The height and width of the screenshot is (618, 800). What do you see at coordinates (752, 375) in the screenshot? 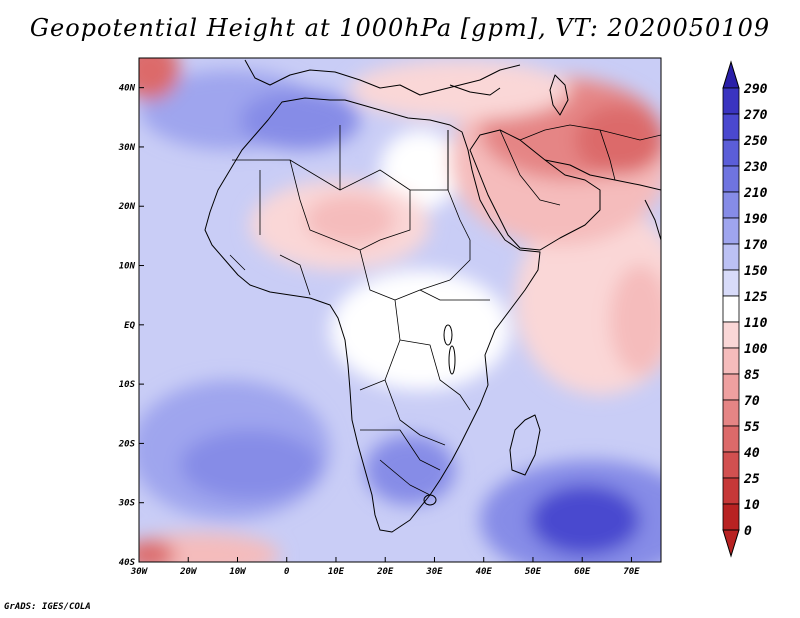
I see `colorbar-label: 85` at bounding box center [752, 375].